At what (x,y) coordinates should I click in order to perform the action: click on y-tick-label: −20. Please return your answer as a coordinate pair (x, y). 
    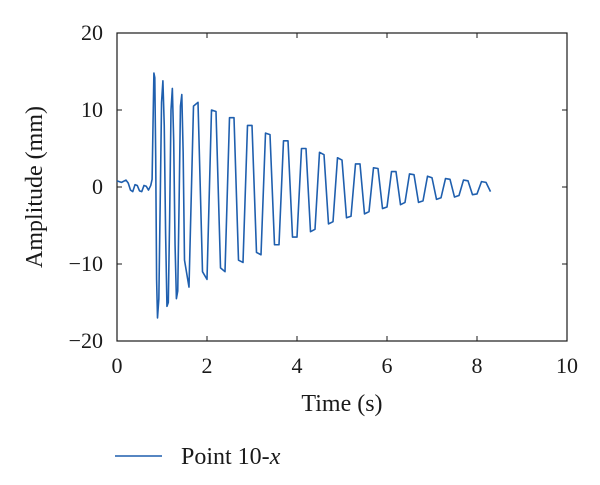
    Looking at the image, I should click on (86, 340).